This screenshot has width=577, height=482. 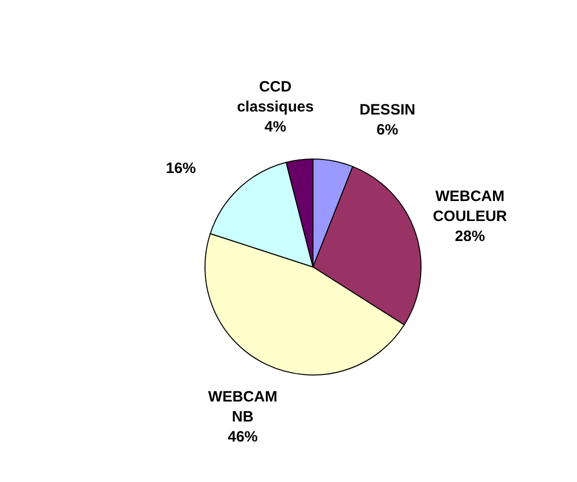 What do you see at coordinates (275, 97) in the screenshot?
I see `slice-label: CCD classiques` at bounding box center [275, 97].